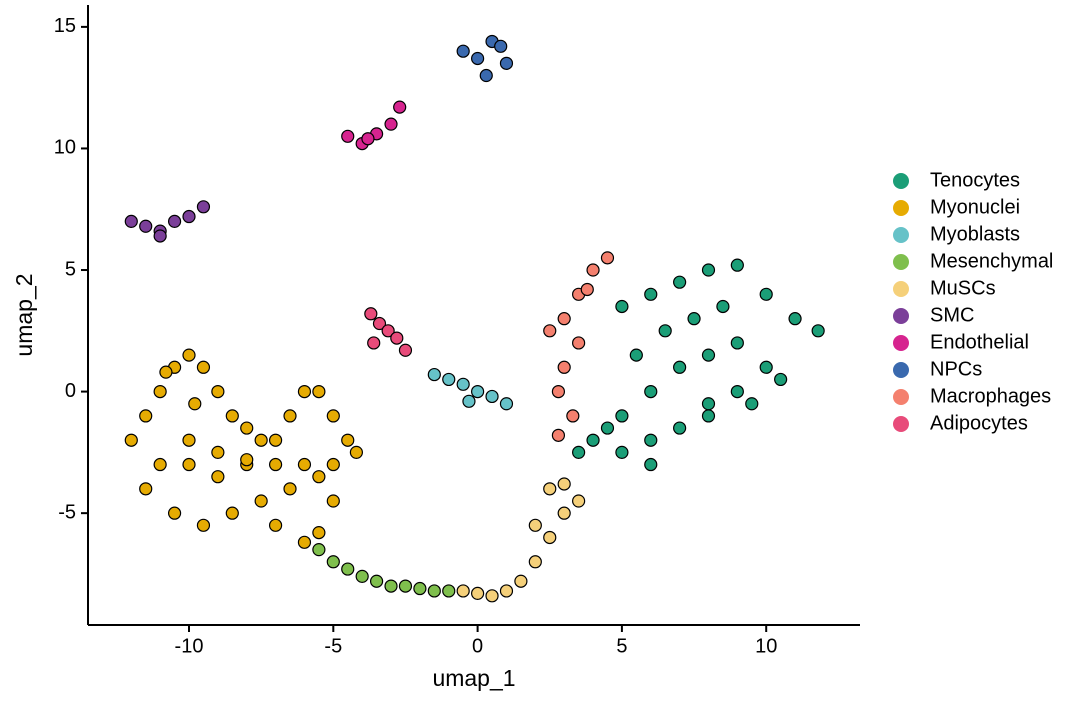  I want to click on legend-label: Mesenchymal, so click(991, 261).